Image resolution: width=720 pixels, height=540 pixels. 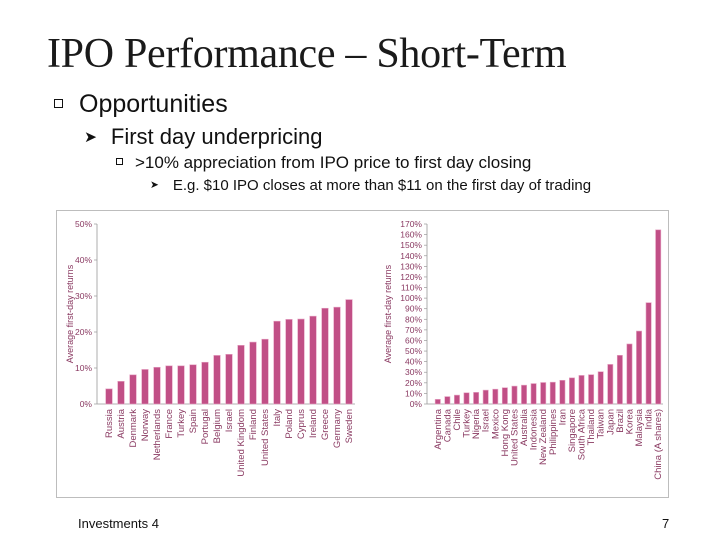 I want to click on x-category-label: Spain, so click(x=193, y=421).